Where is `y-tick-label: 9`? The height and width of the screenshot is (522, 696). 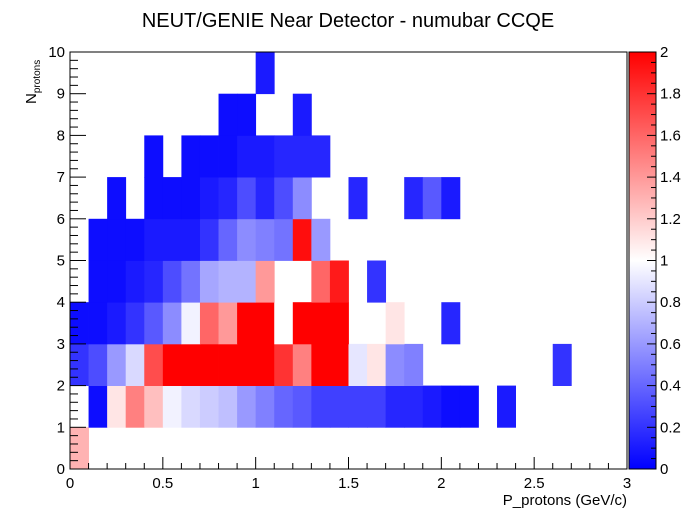 y-tick-label: 9 is located at coordinates (61, 94).